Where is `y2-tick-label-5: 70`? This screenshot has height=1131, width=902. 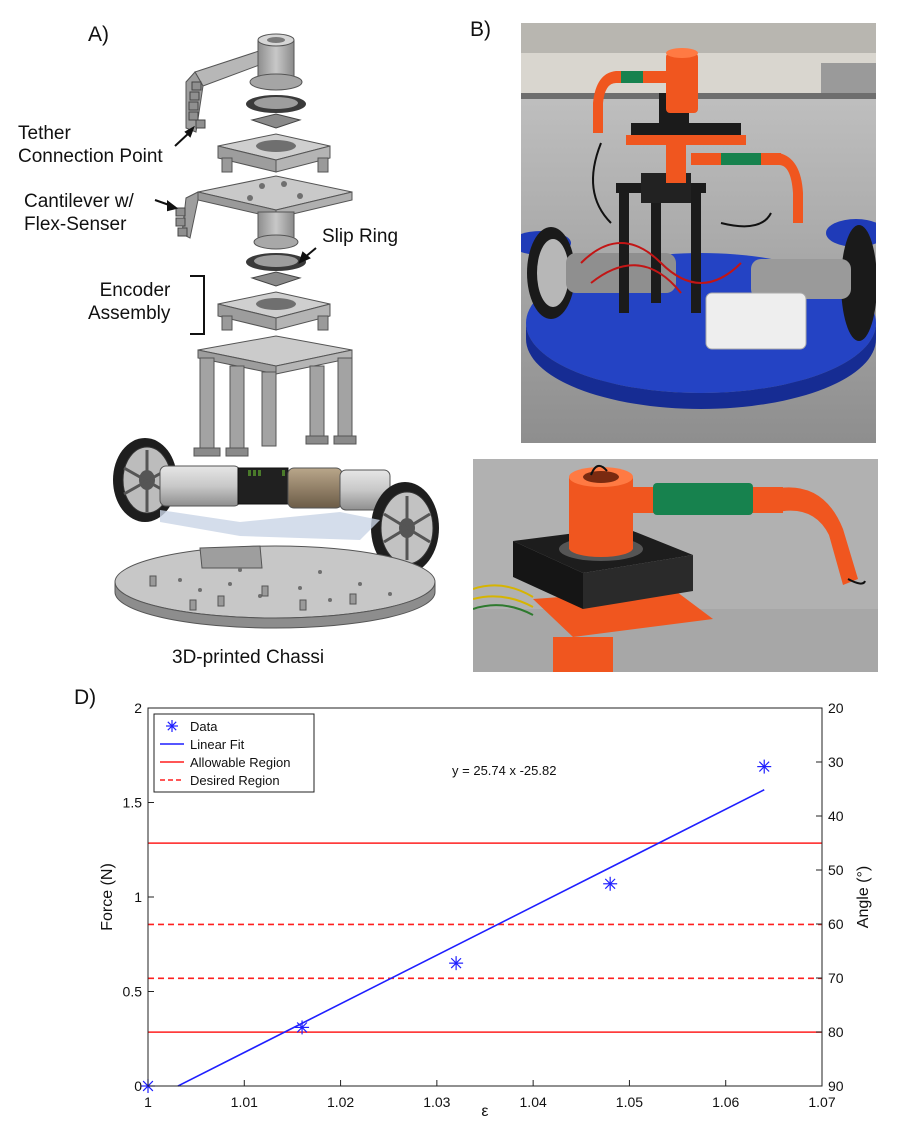 y2-tick-label-5: 70 is located at coordinates (836, 978).